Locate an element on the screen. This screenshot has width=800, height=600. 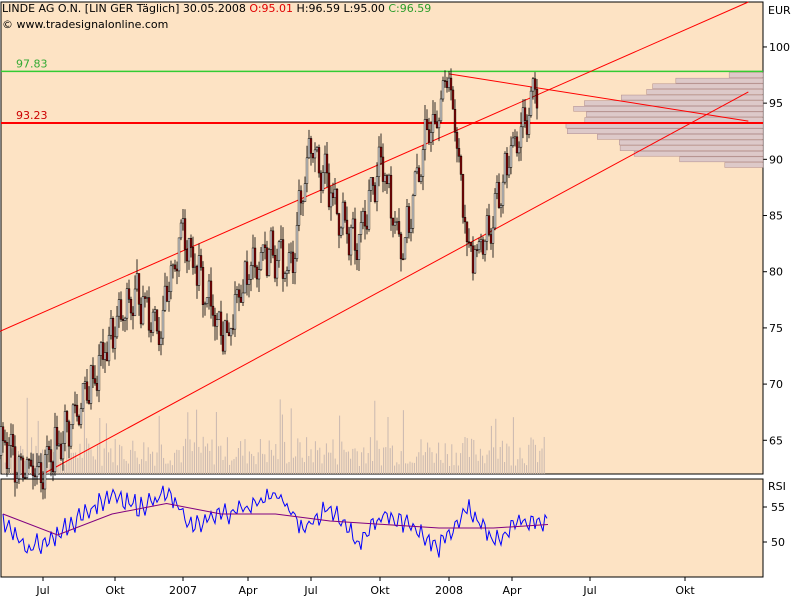
trend-line is located at coordinates (598, 97).